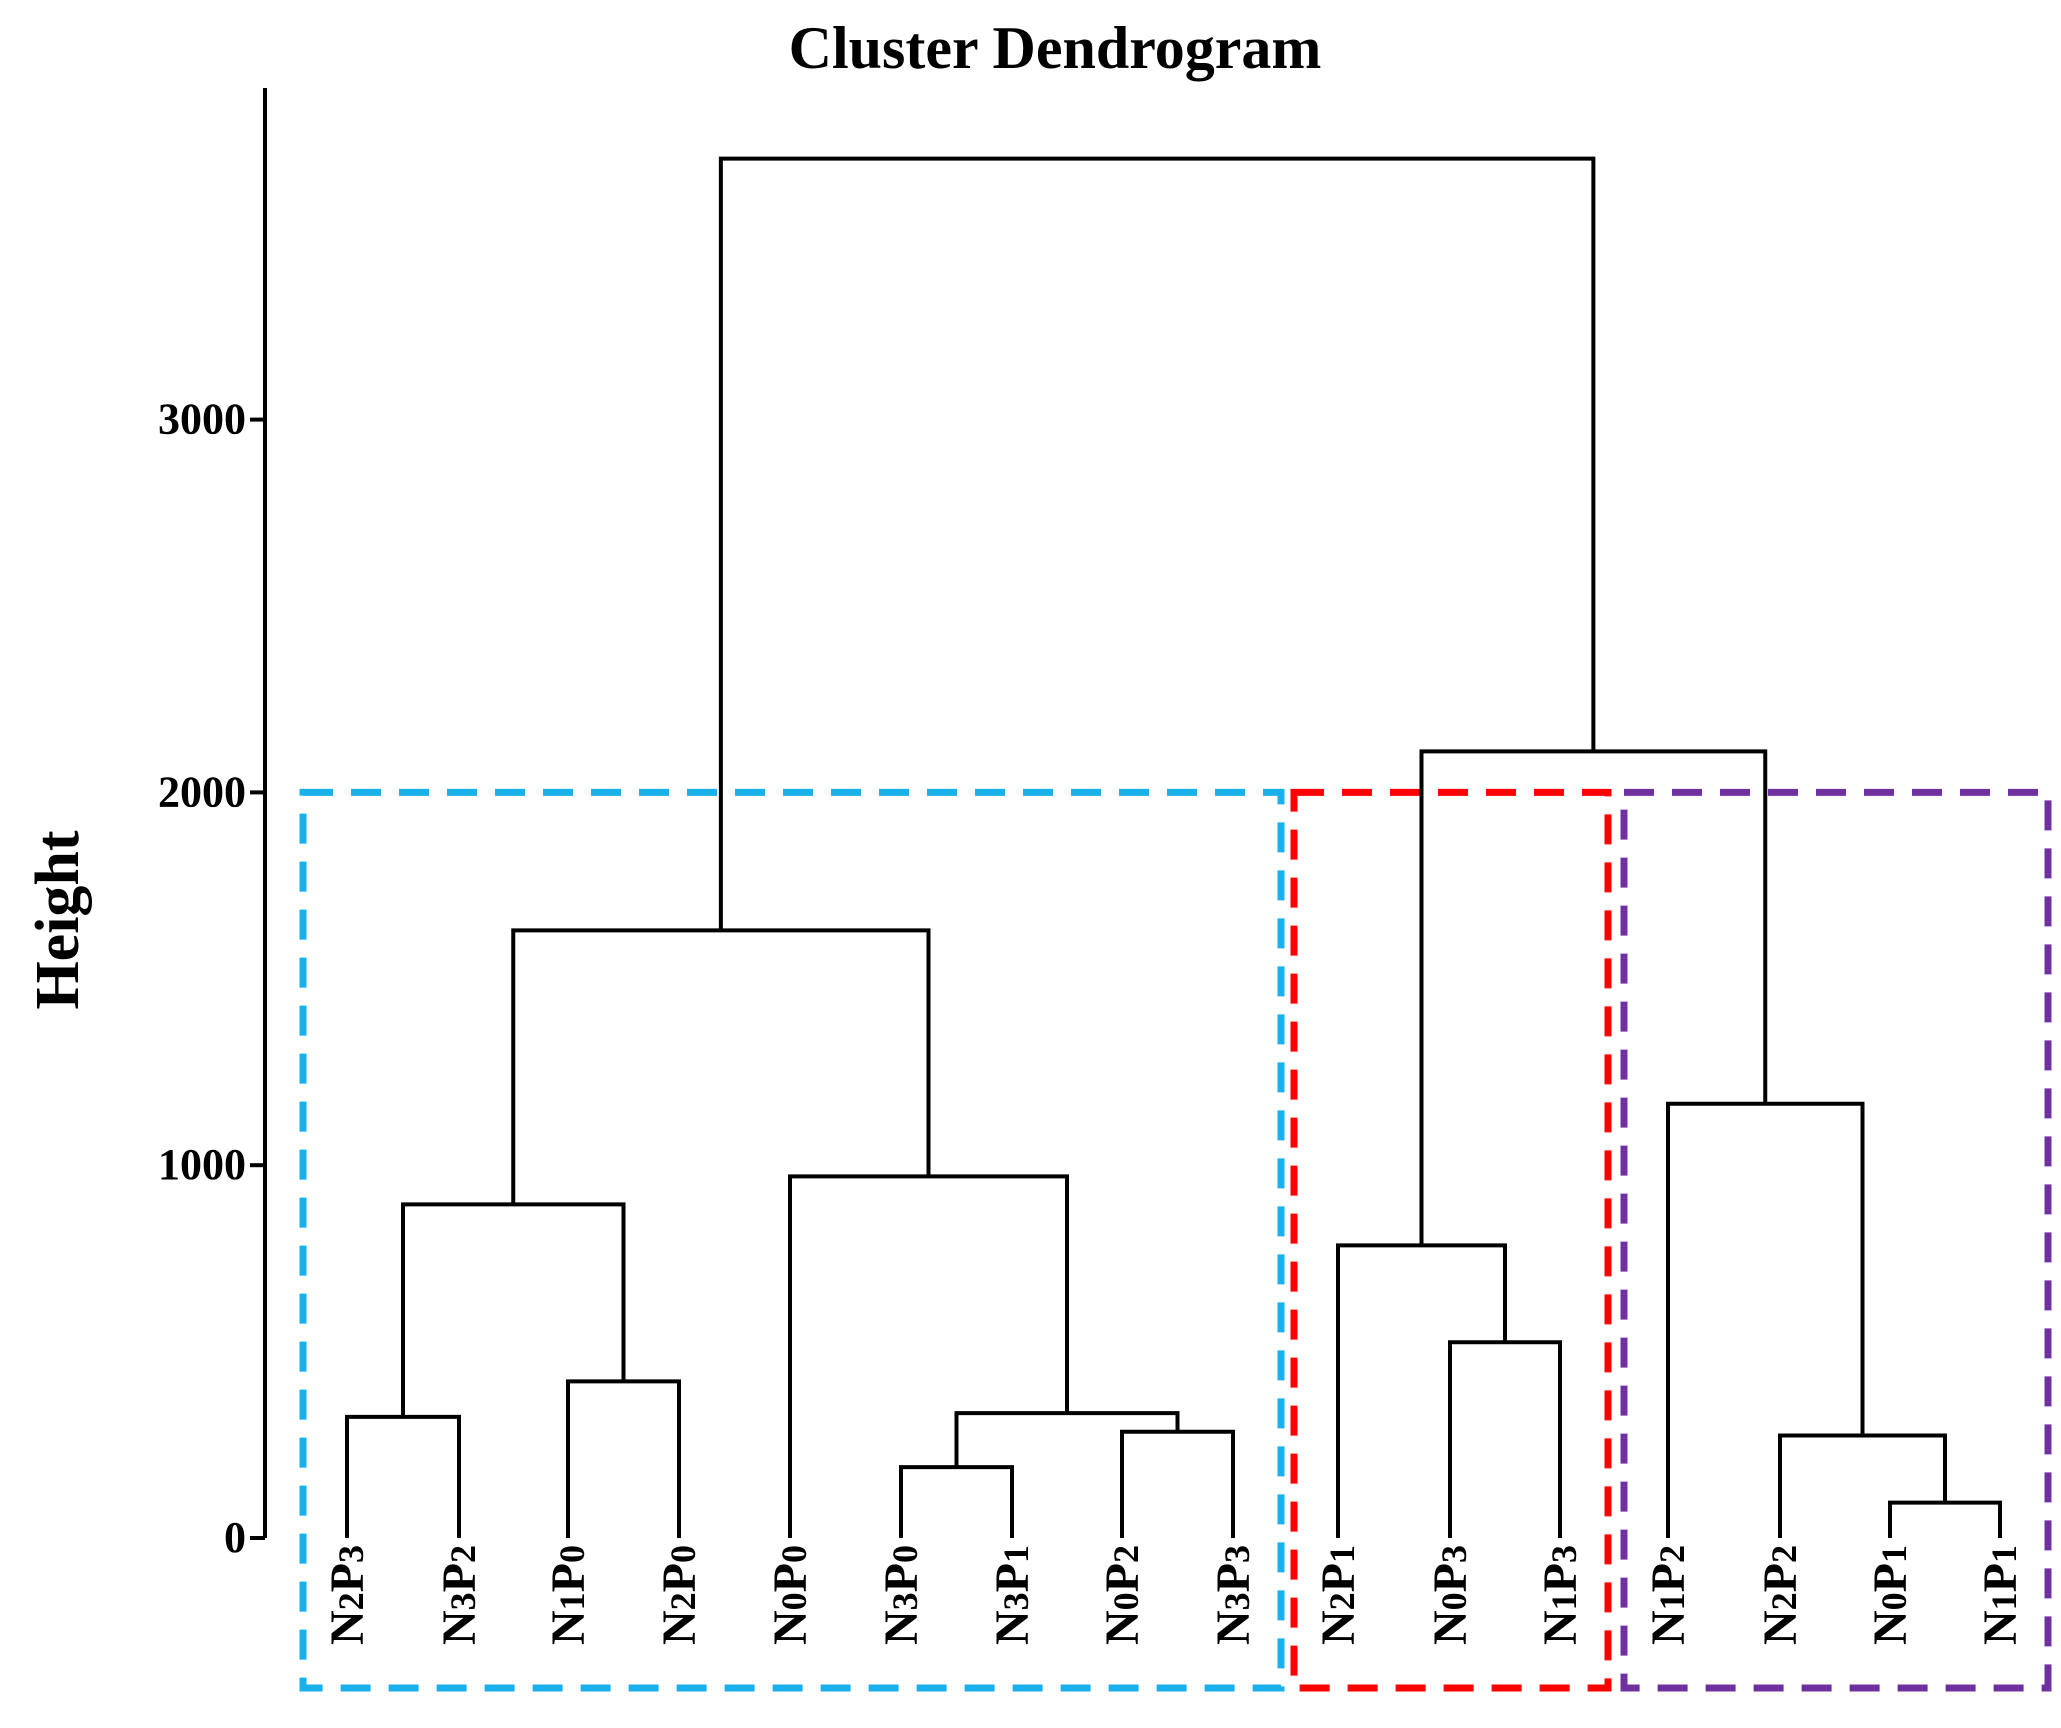  Describe the element at coordinates (1338, 1595) in the screenshot. I see `leaf-label: N2P1` at that location.